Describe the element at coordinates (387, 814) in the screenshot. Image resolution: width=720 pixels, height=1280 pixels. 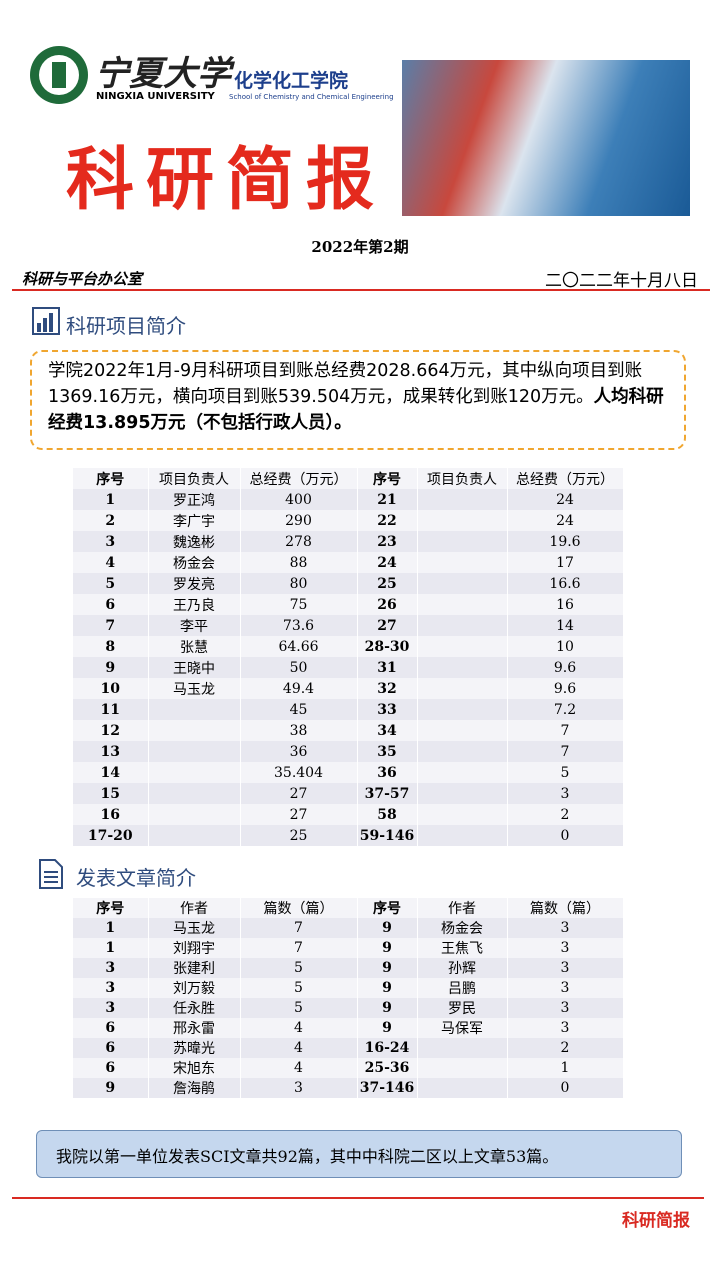
I see `table-cell: 58` at that location.